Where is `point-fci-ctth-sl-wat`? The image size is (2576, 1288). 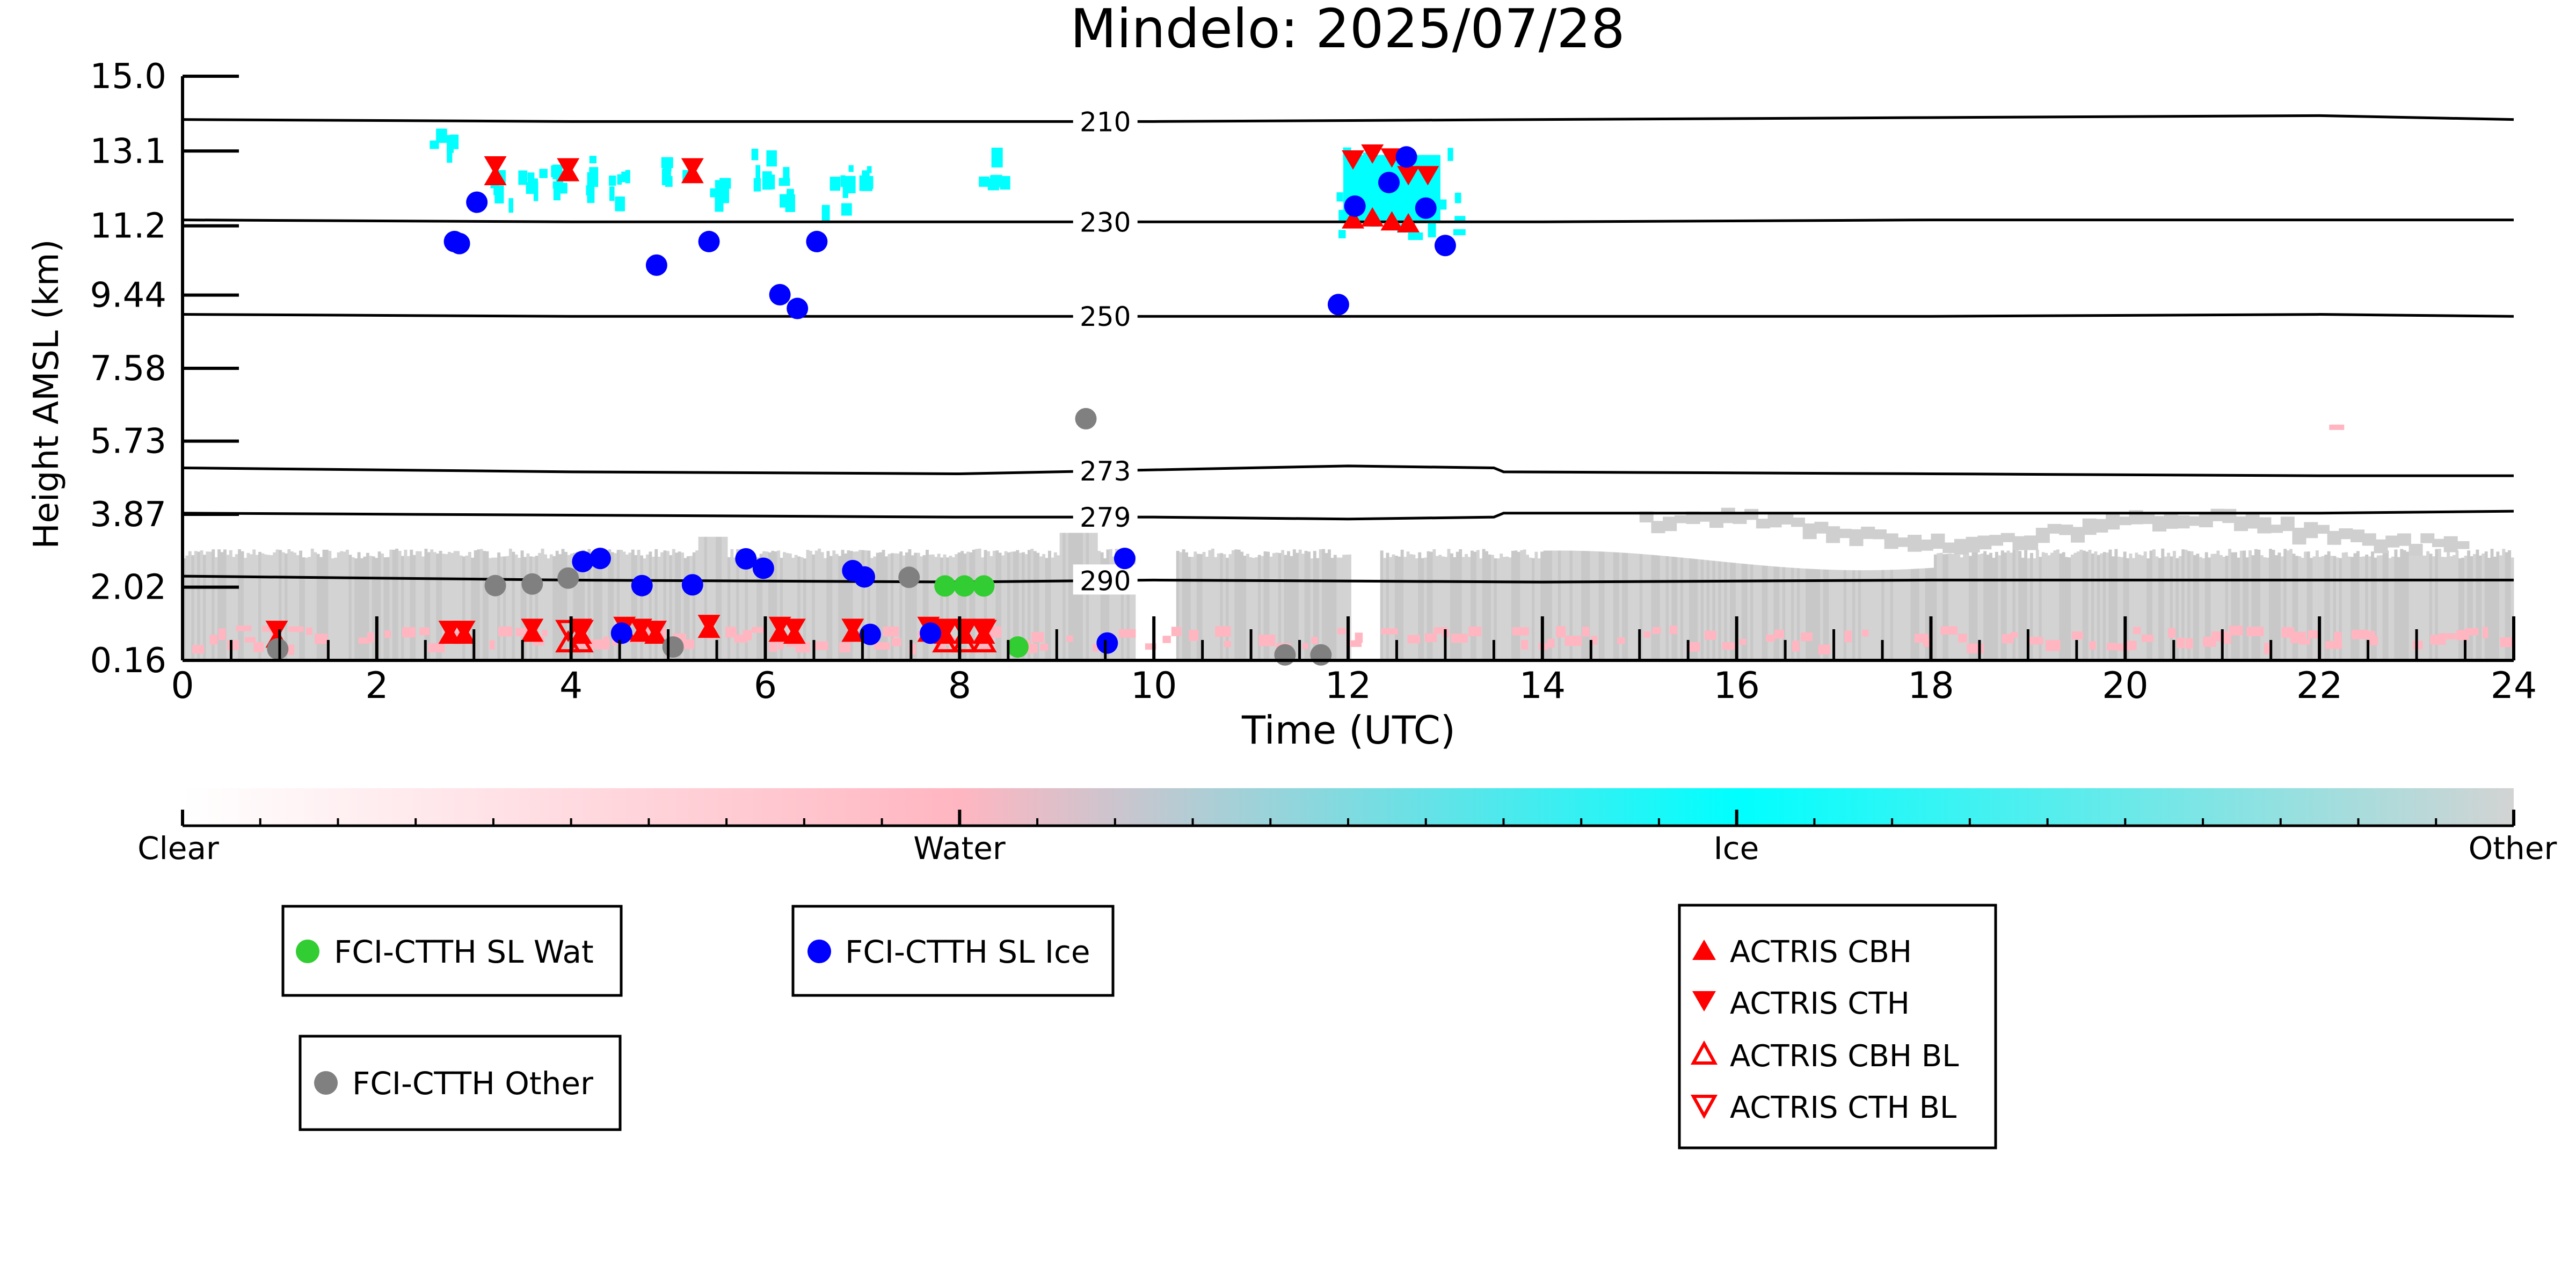 point-fci-ctth-sl-wat is located at coordinates (984, 586).